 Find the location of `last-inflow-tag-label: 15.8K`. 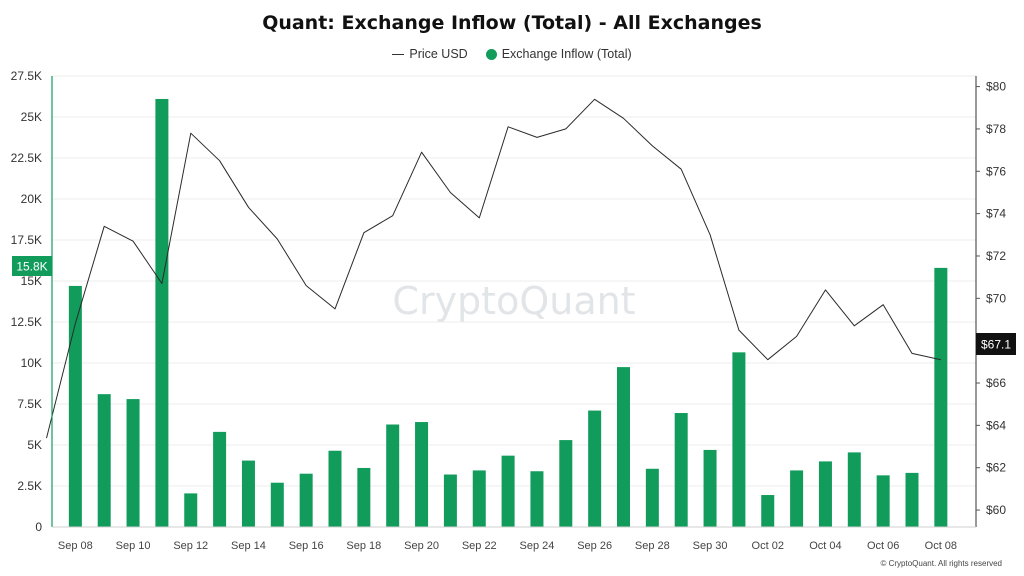

last-inflow-tag-label: 15.8K is located at coordinates (31, 267).